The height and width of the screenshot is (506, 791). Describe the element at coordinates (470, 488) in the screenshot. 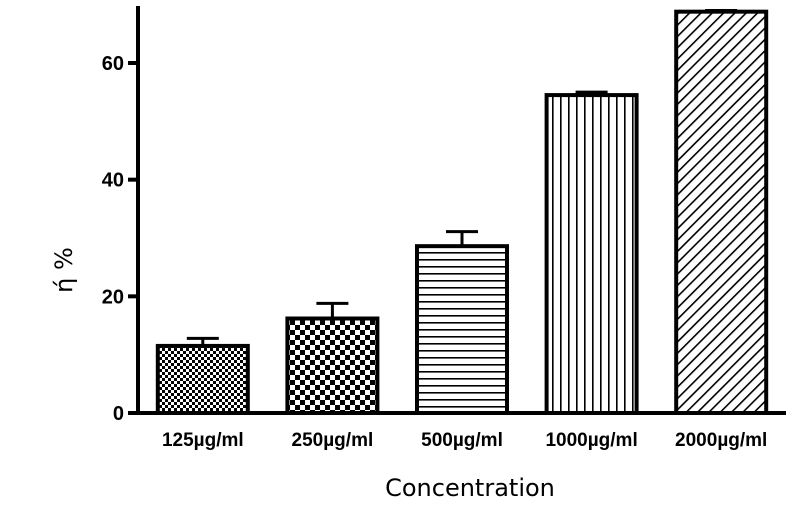

I see `x-axis-title: Concentration` at that location.